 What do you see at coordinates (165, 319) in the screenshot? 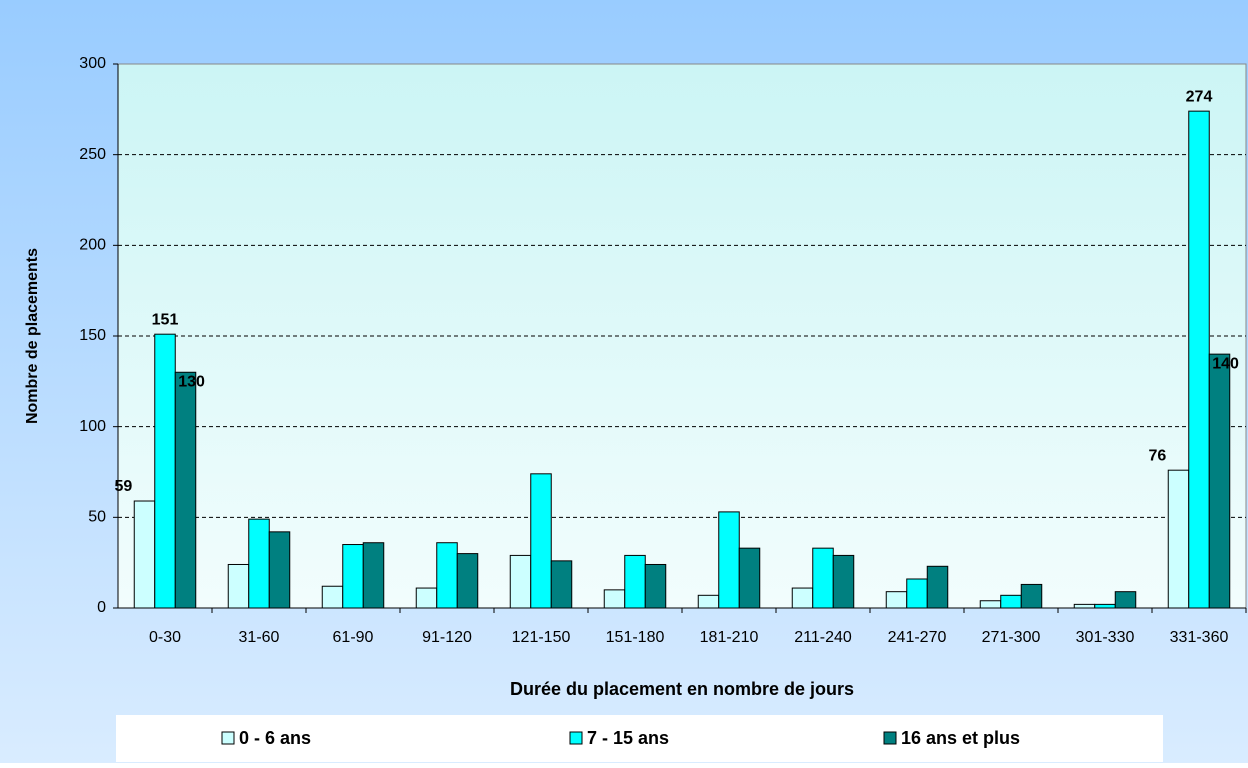
I see `data-label: 151` at bounding box center [165, 319].